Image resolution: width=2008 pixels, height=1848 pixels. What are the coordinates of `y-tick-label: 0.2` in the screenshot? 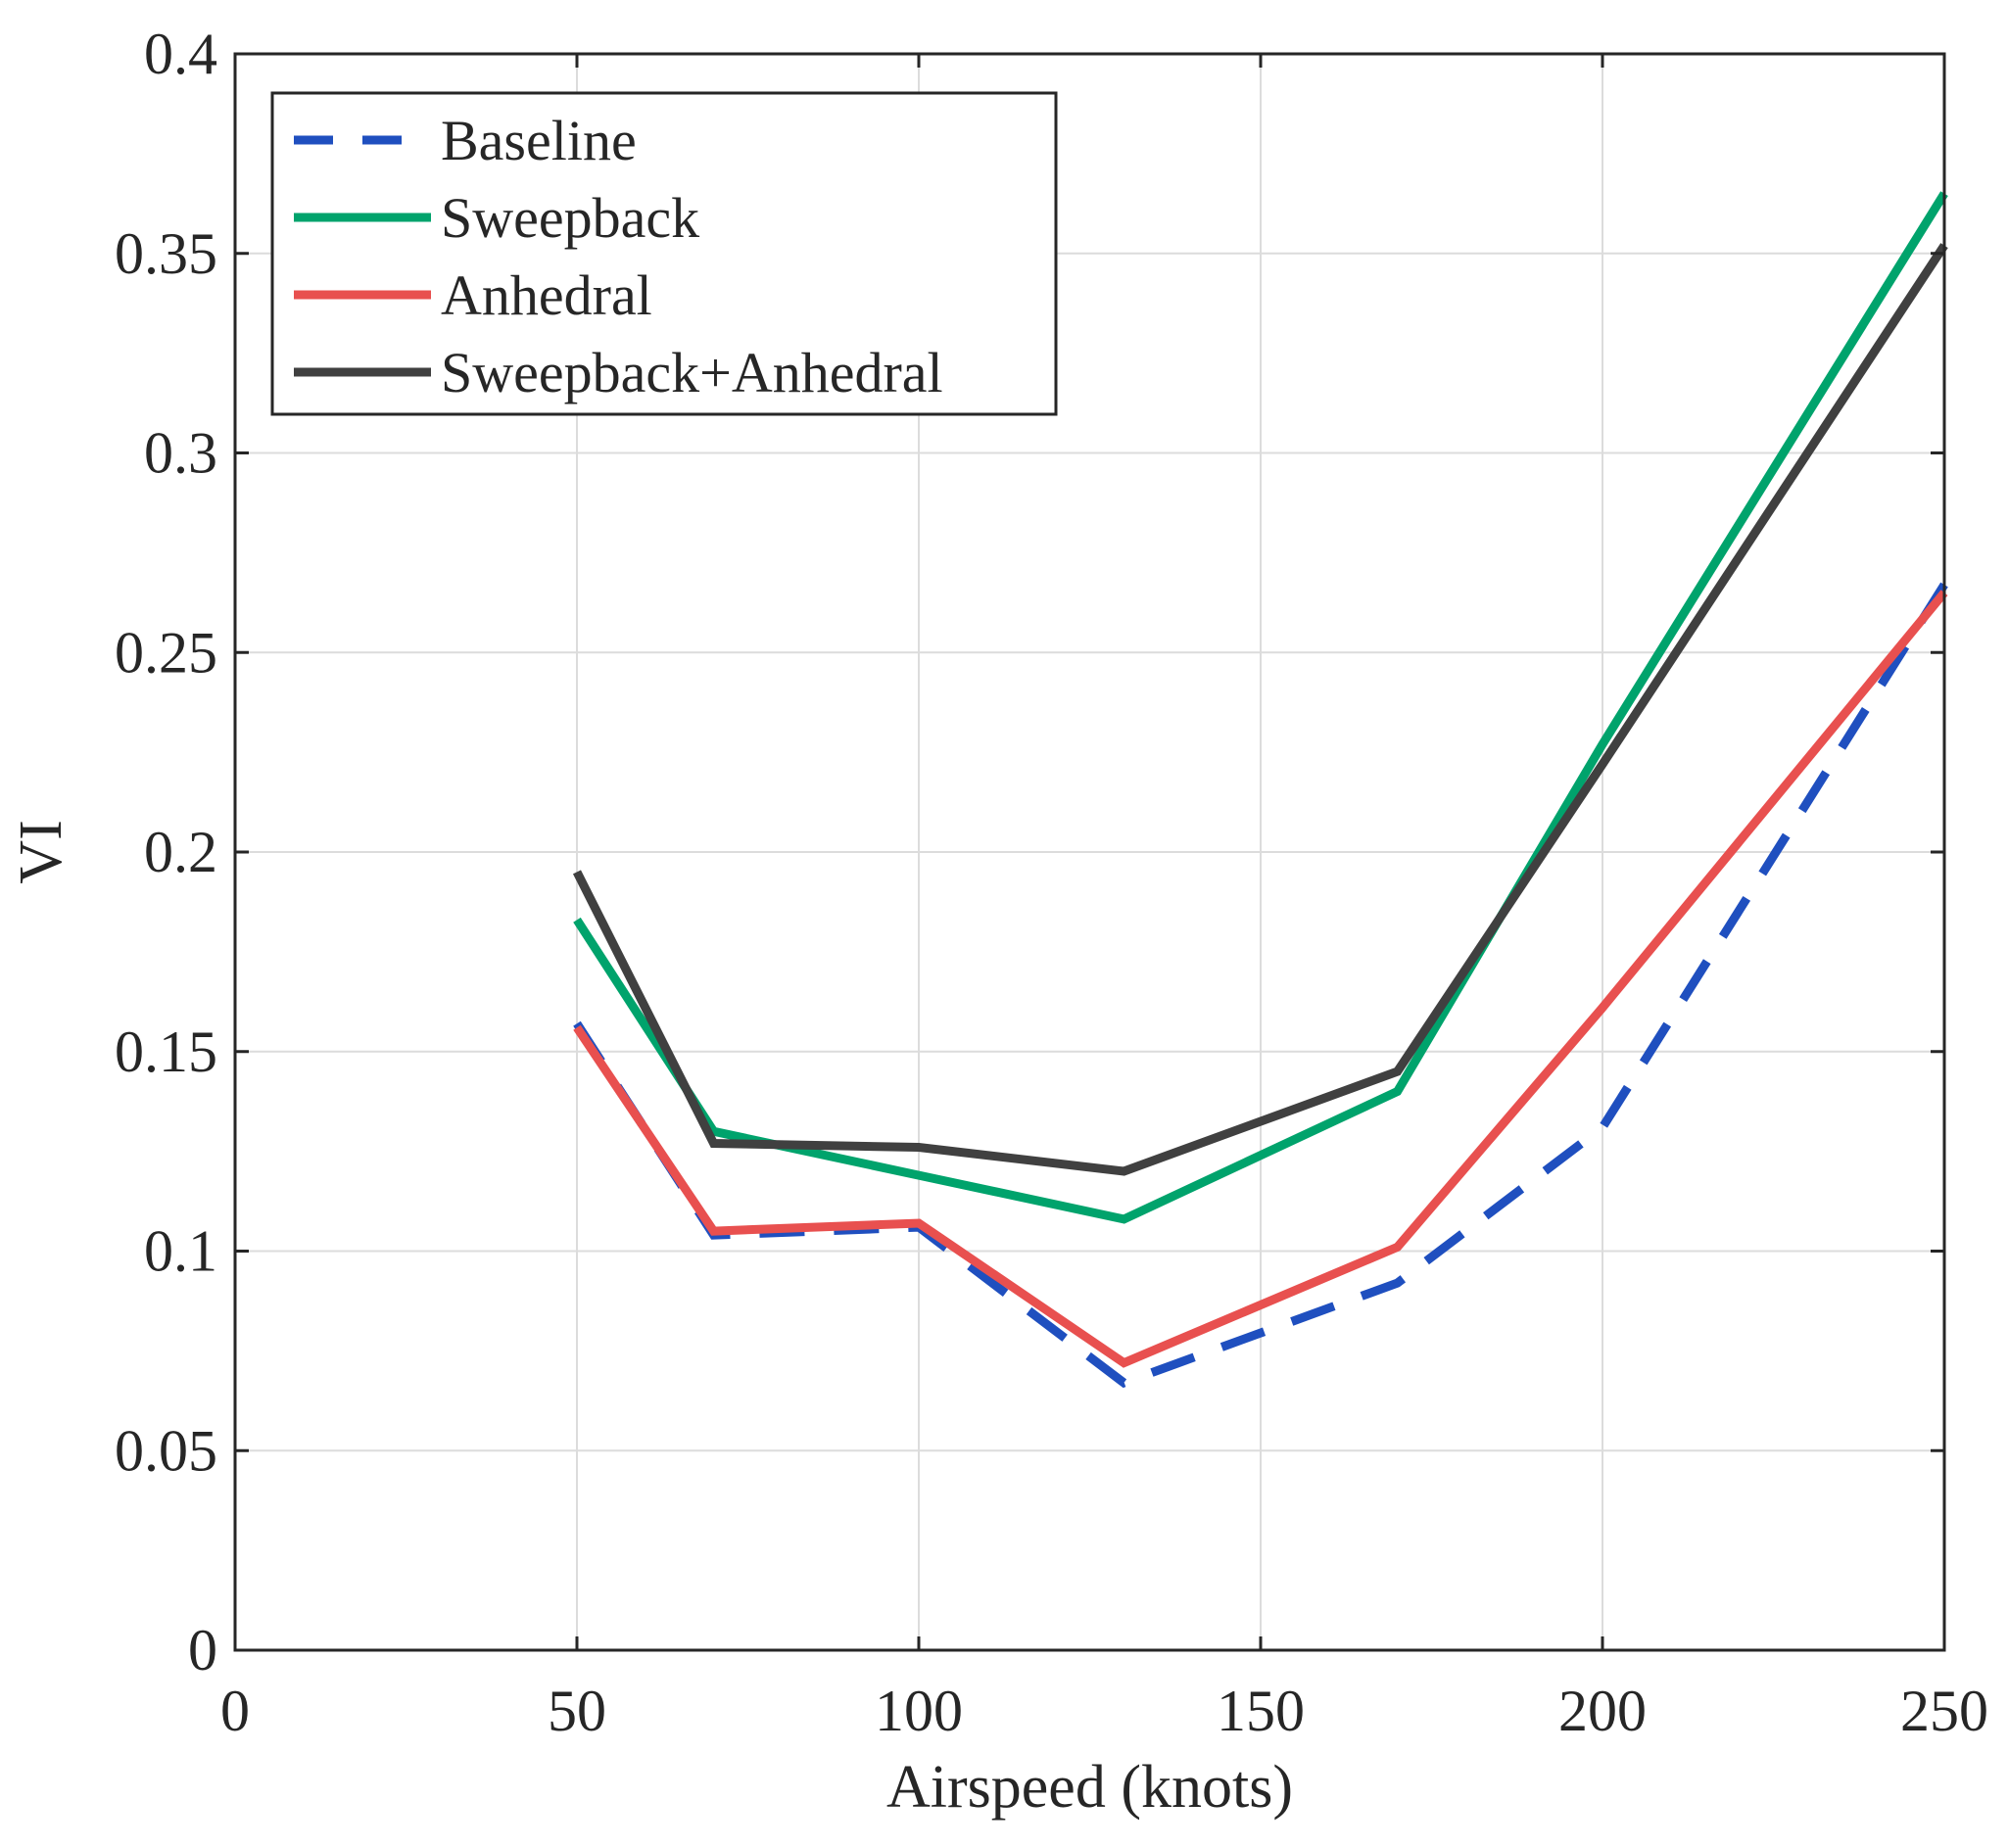 It's located at (180, 852).